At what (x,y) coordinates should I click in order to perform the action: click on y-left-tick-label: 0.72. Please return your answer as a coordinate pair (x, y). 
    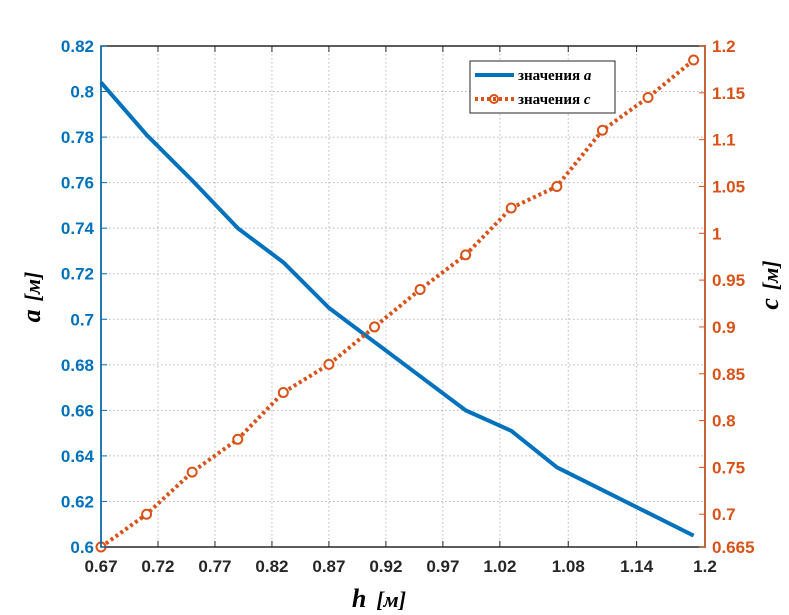
    Looking at the image, I should click on (77, 274).